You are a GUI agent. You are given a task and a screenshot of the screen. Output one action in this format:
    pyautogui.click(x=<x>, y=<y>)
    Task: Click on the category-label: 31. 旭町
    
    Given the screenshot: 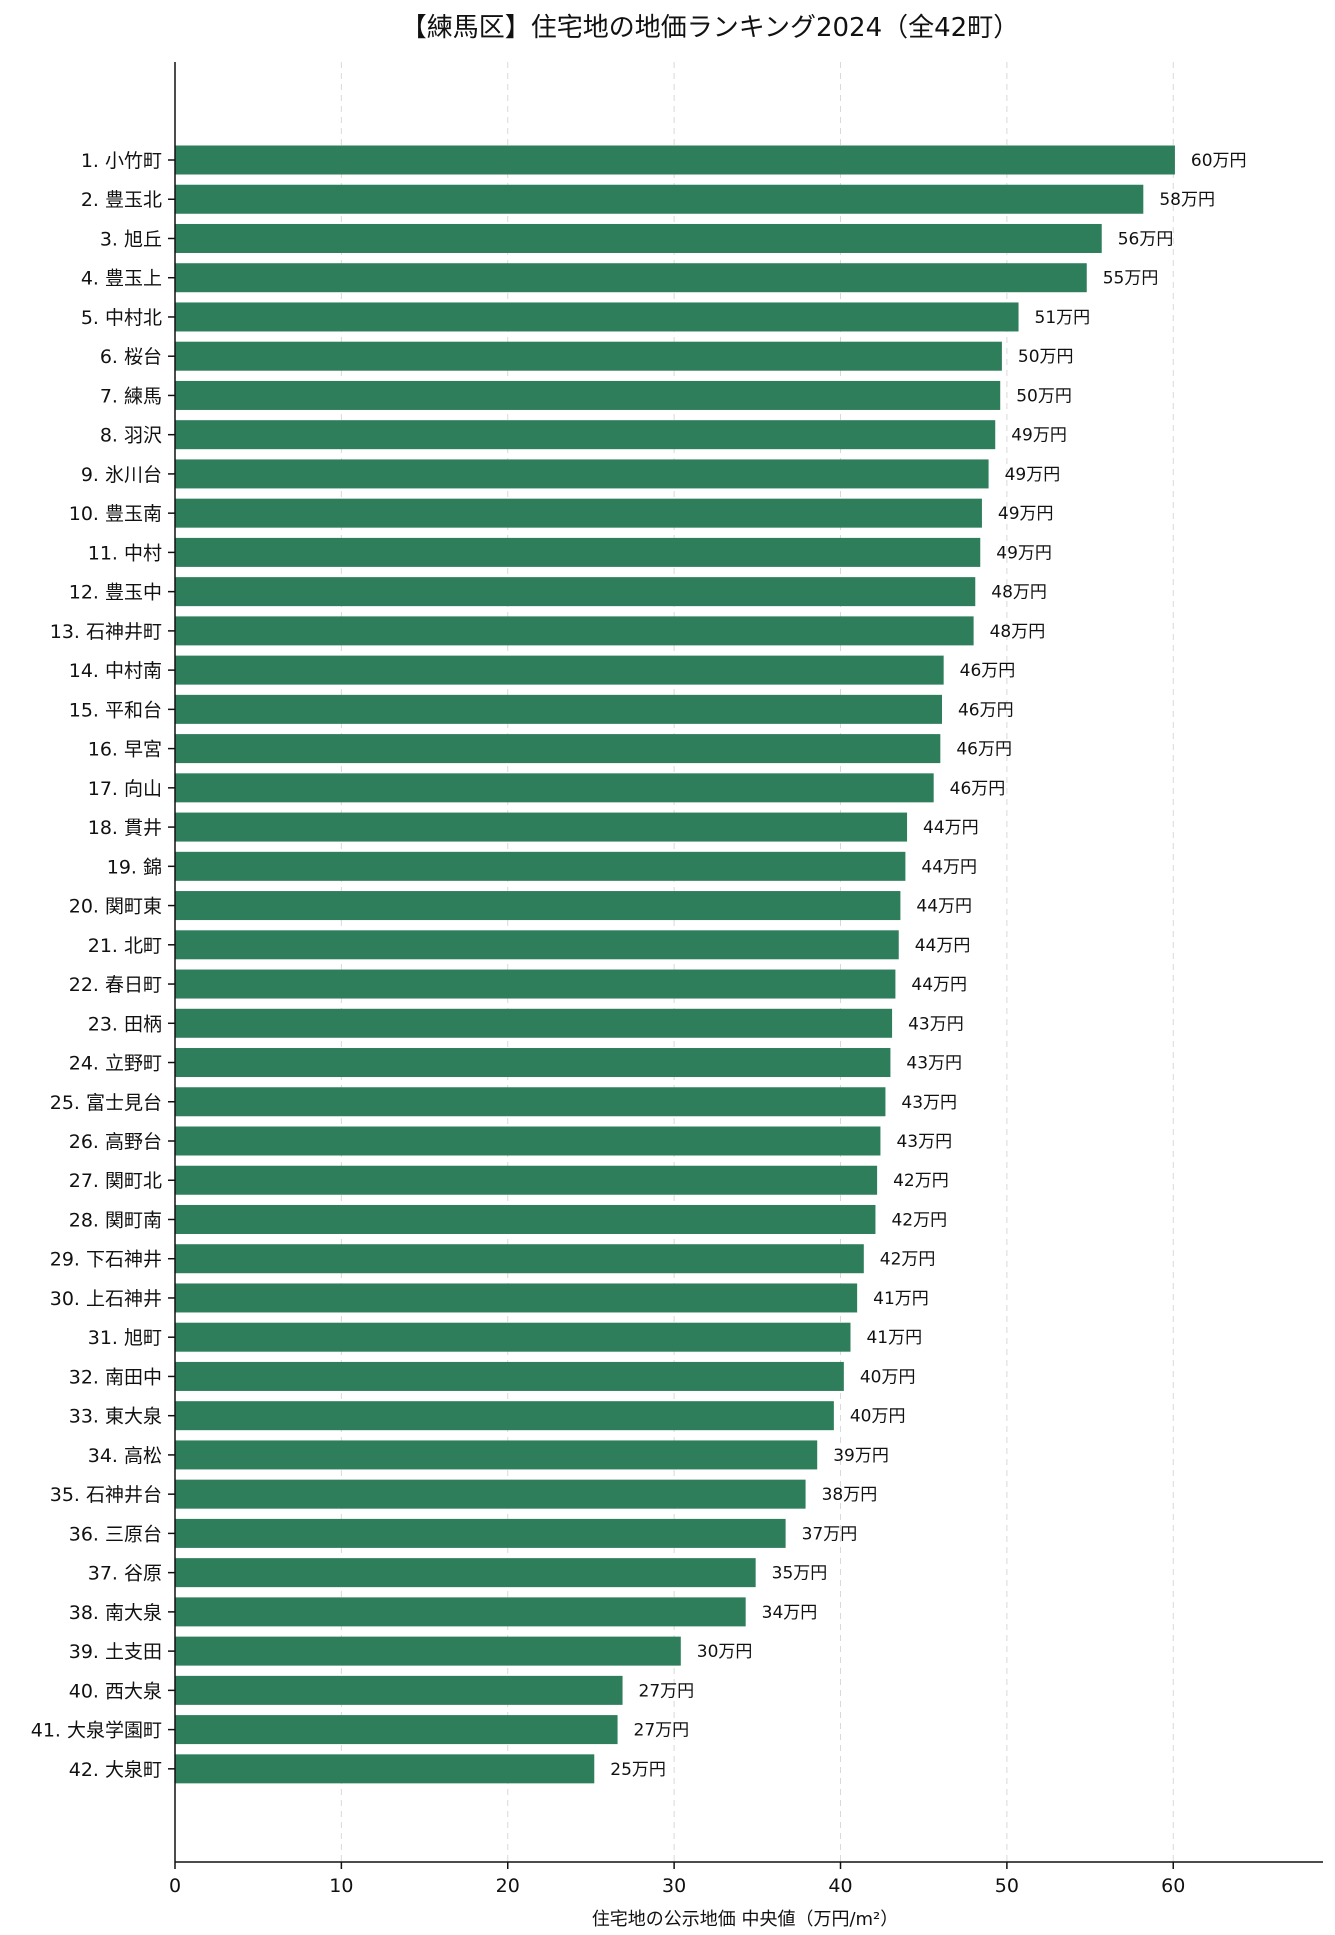 What is the action you would take?
    pyautogui.click(x=125, y=1338)
    